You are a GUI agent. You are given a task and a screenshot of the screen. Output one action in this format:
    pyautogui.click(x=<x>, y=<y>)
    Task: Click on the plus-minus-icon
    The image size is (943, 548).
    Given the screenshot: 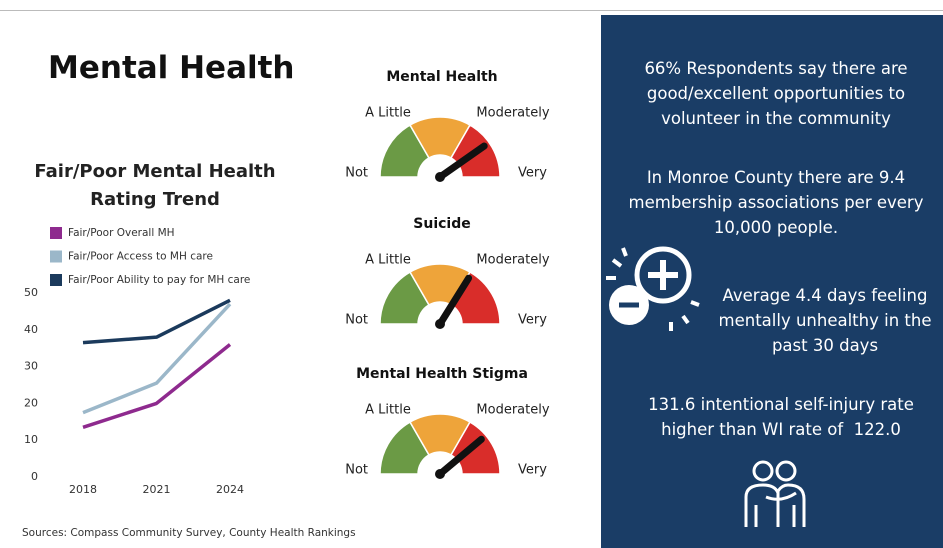 What is the action you would take?
    pyautogui.click(x=653, y=288)
    